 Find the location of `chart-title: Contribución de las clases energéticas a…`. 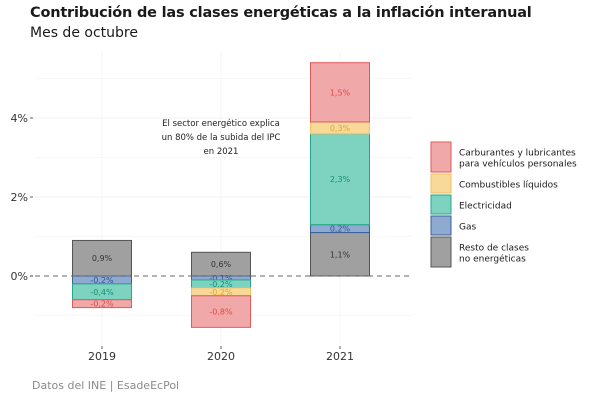

chart-title: Contribución de las clases energéticas a… is located at coordinates (281, 13).